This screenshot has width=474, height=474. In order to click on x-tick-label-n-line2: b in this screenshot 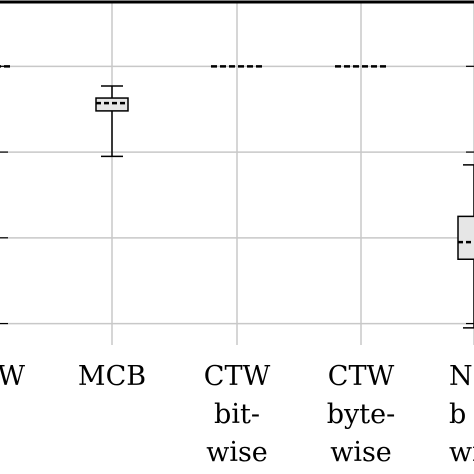, I will do `click(457, 414)`.